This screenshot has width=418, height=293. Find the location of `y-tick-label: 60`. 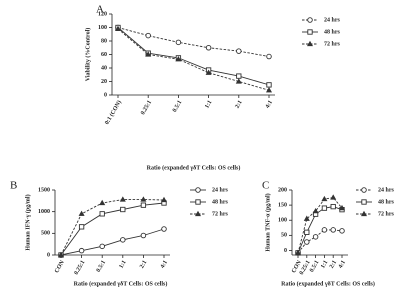

y-tick-label: 60 is located at coordinates (104, 55).